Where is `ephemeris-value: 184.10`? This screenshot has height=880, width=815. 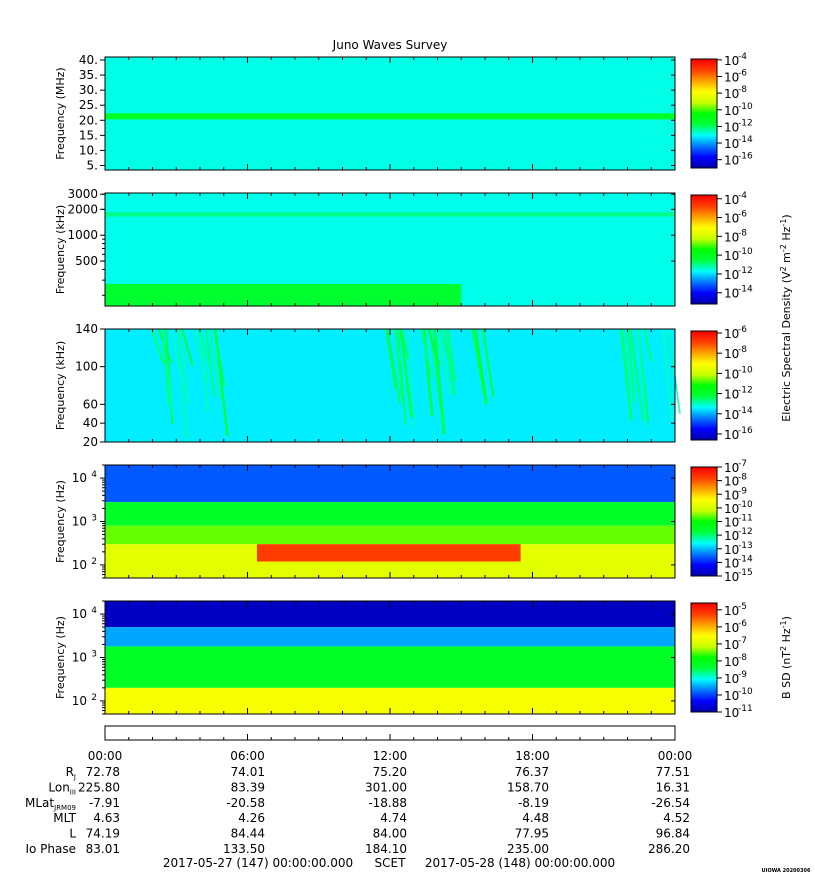
ephemeris-value: 184.10 is located at coordinates (386, 849).